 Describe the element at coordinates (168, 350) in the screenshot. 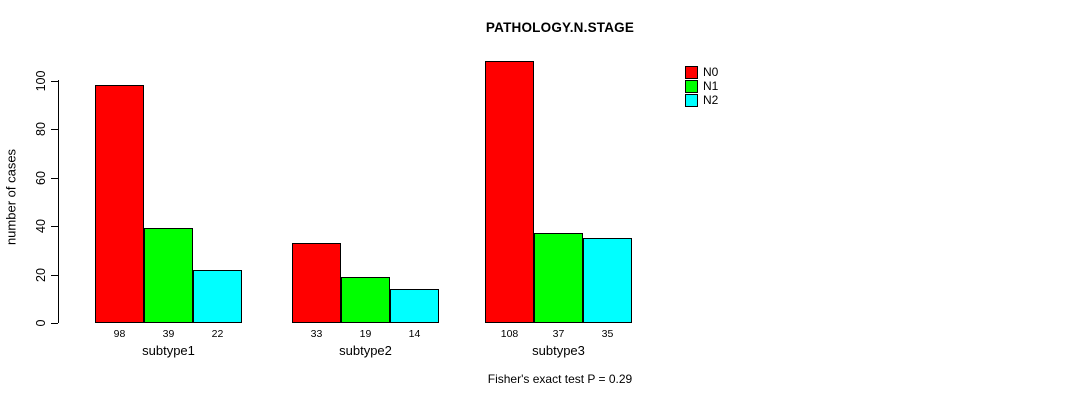

I see `category-label-subtype1: subtype1` at that location.